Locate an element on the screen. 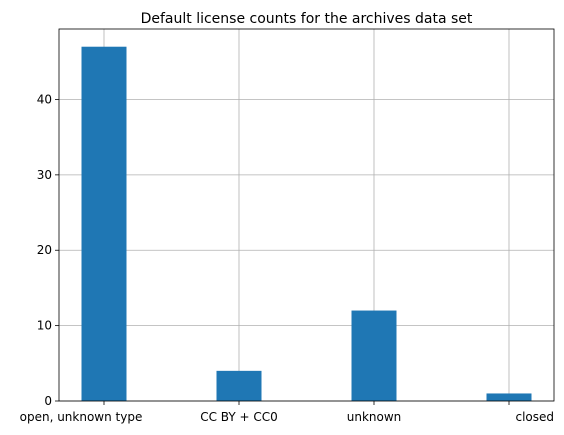 This screenshot has height=435, width=564. y-tick-label: 0 is located at coordinates (48, 401).